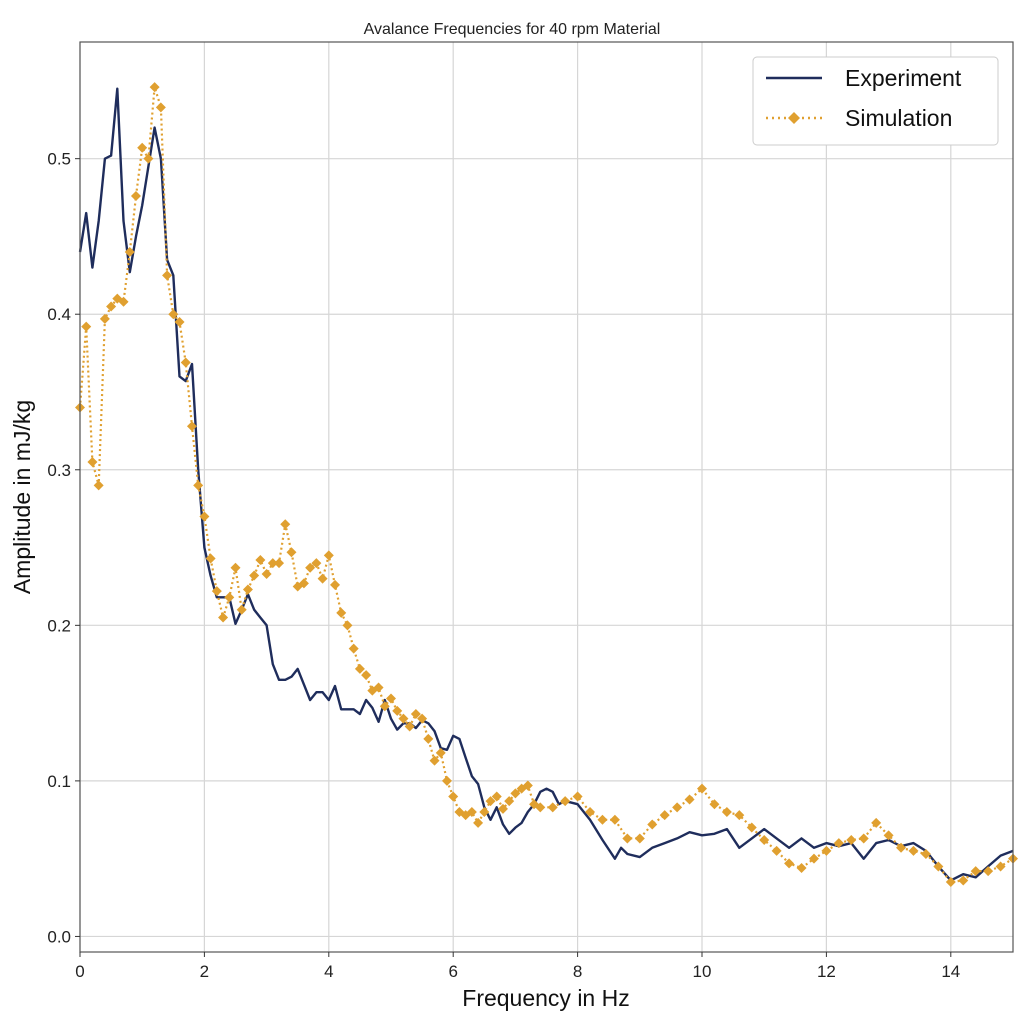  What do you see at coordinates (452, 971) in the screenshot?
I see `x-tick-label: 6` at bounding box center [452, 971].